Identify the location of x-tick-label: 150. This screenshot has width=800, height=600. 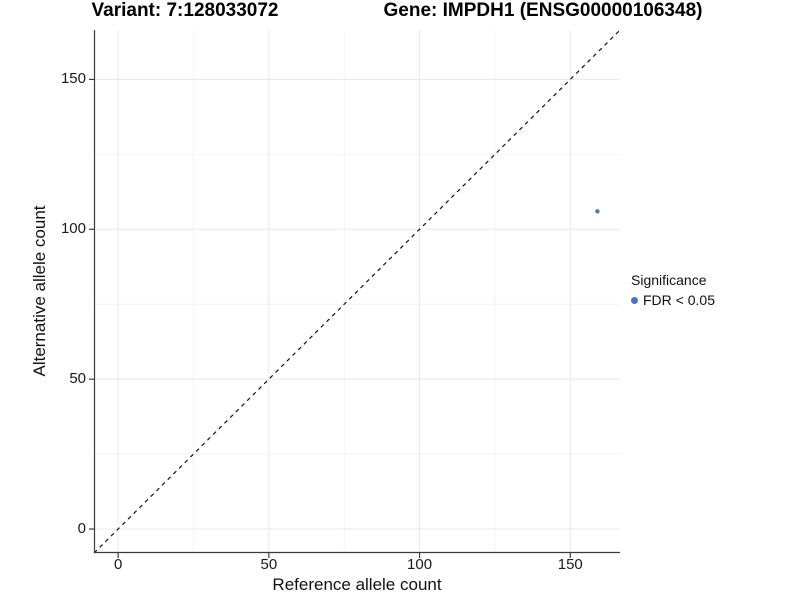
(570, 564).